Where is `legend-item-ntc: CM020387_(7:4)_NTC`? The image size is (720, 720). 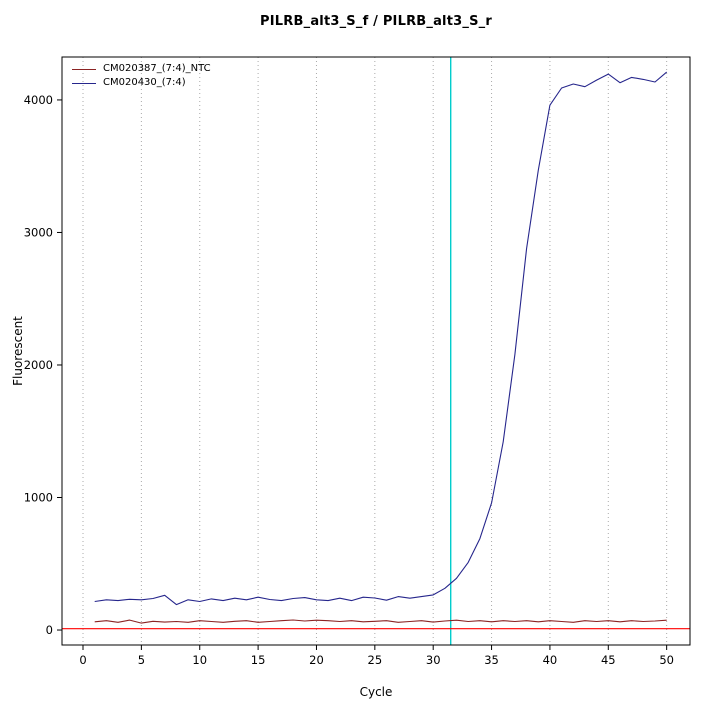 legend-item-ntc: CM020387_(7:4)_NTC is located at coordinates (141, 69).